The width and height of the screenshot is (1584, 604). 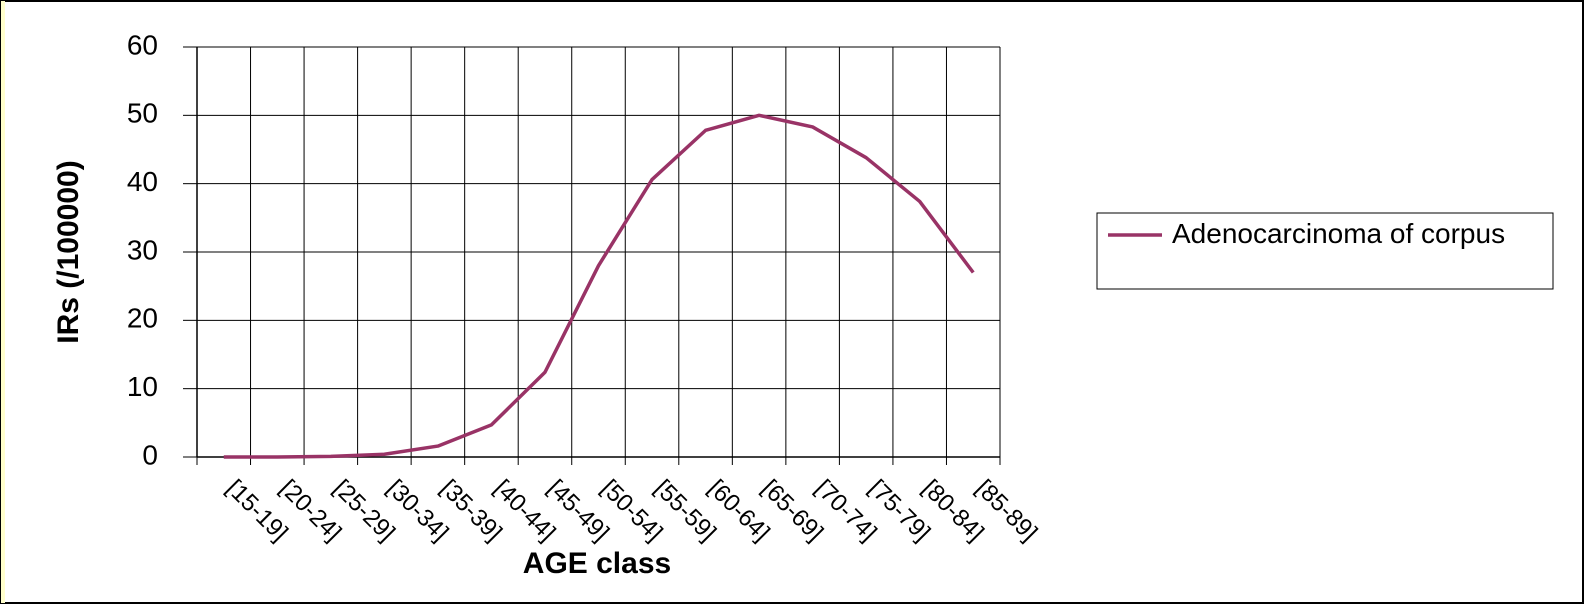 I want to click on y-axis-label: IRs (/100000), so click(x=68, y=251).